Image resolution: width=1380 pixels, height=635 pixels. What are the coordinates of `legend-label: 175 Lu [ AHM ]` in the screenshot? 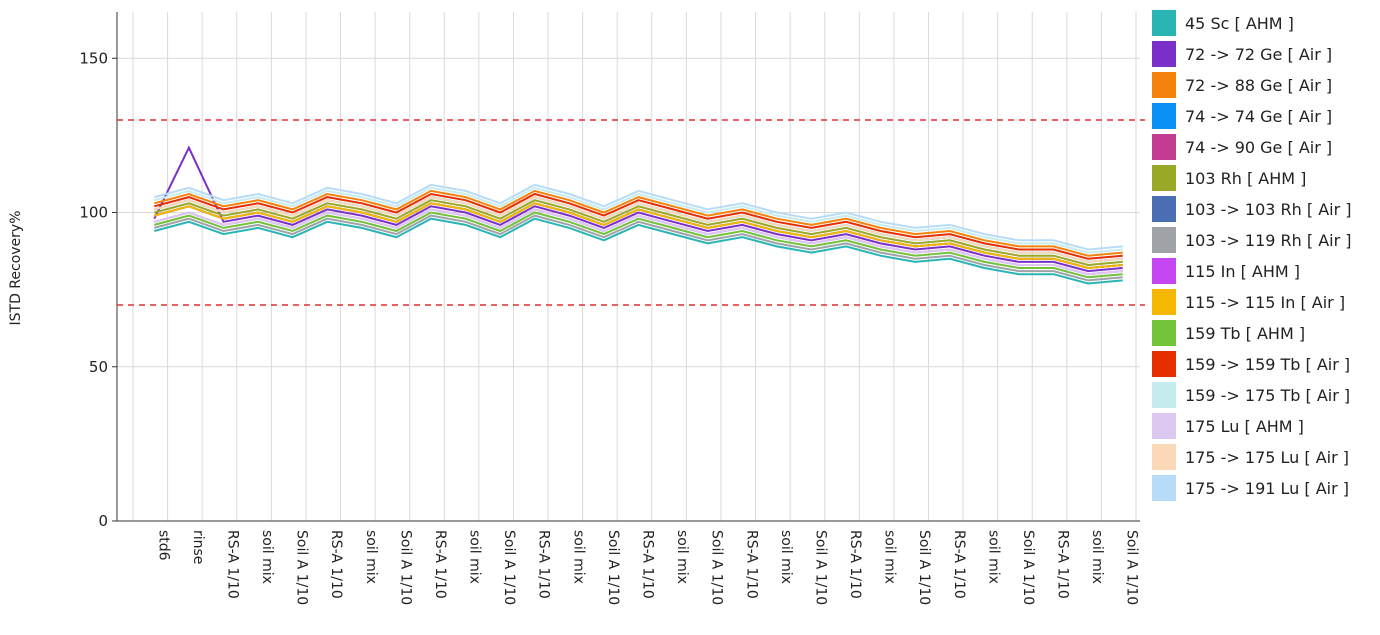 It's located at (1244, 426).